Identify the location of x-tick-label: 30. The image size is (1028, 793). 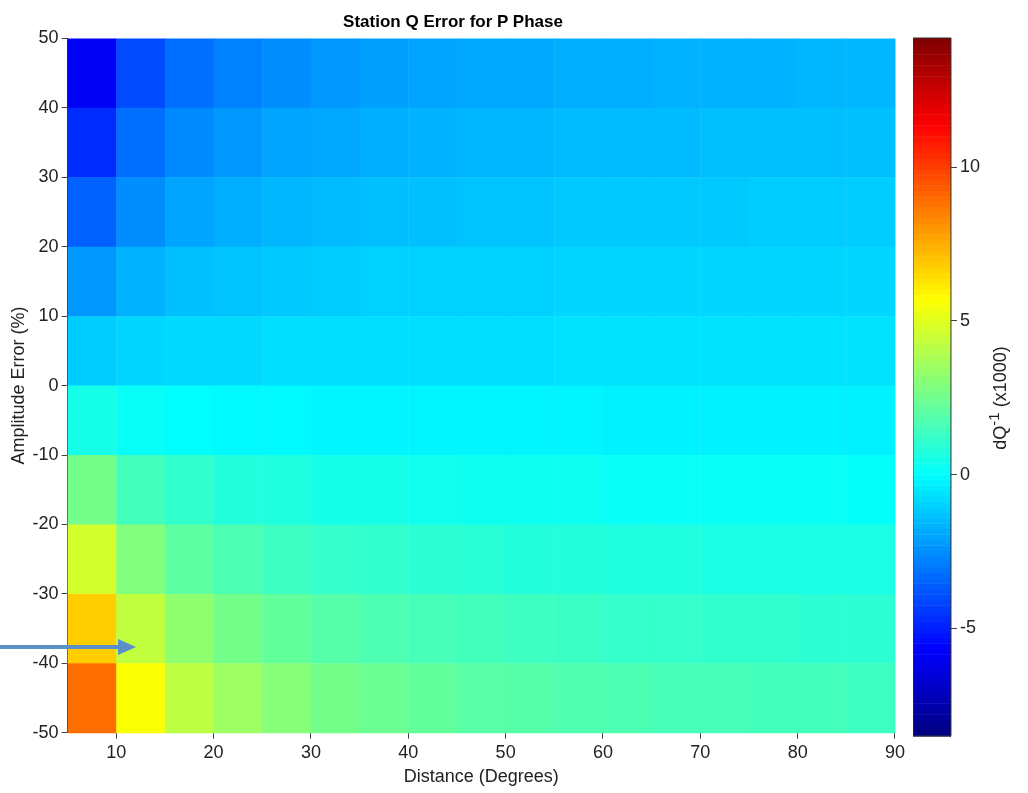
(310, 751).